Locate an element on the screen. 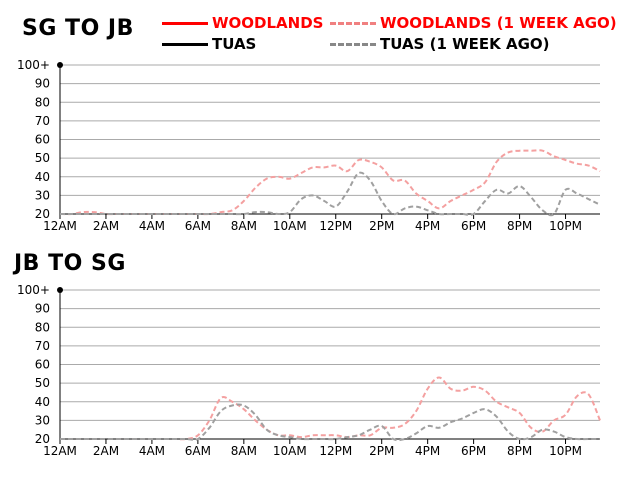 This screenshot has width=640, height=480. legend-label-woodlands: WOODLANDS is located at coordinates (268, 23).